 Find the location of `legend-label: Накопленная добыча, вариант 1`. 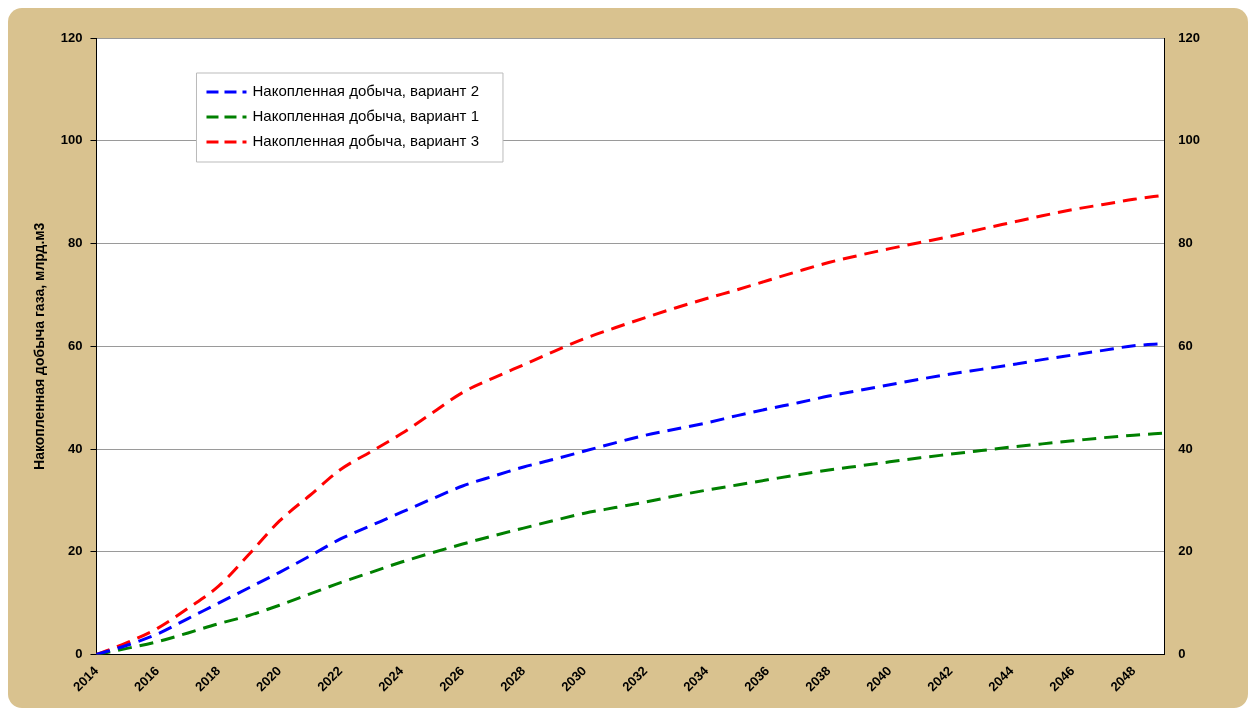

legend-label: Накопленная добыча, вариант 1 is located at coordinates (365, 116).